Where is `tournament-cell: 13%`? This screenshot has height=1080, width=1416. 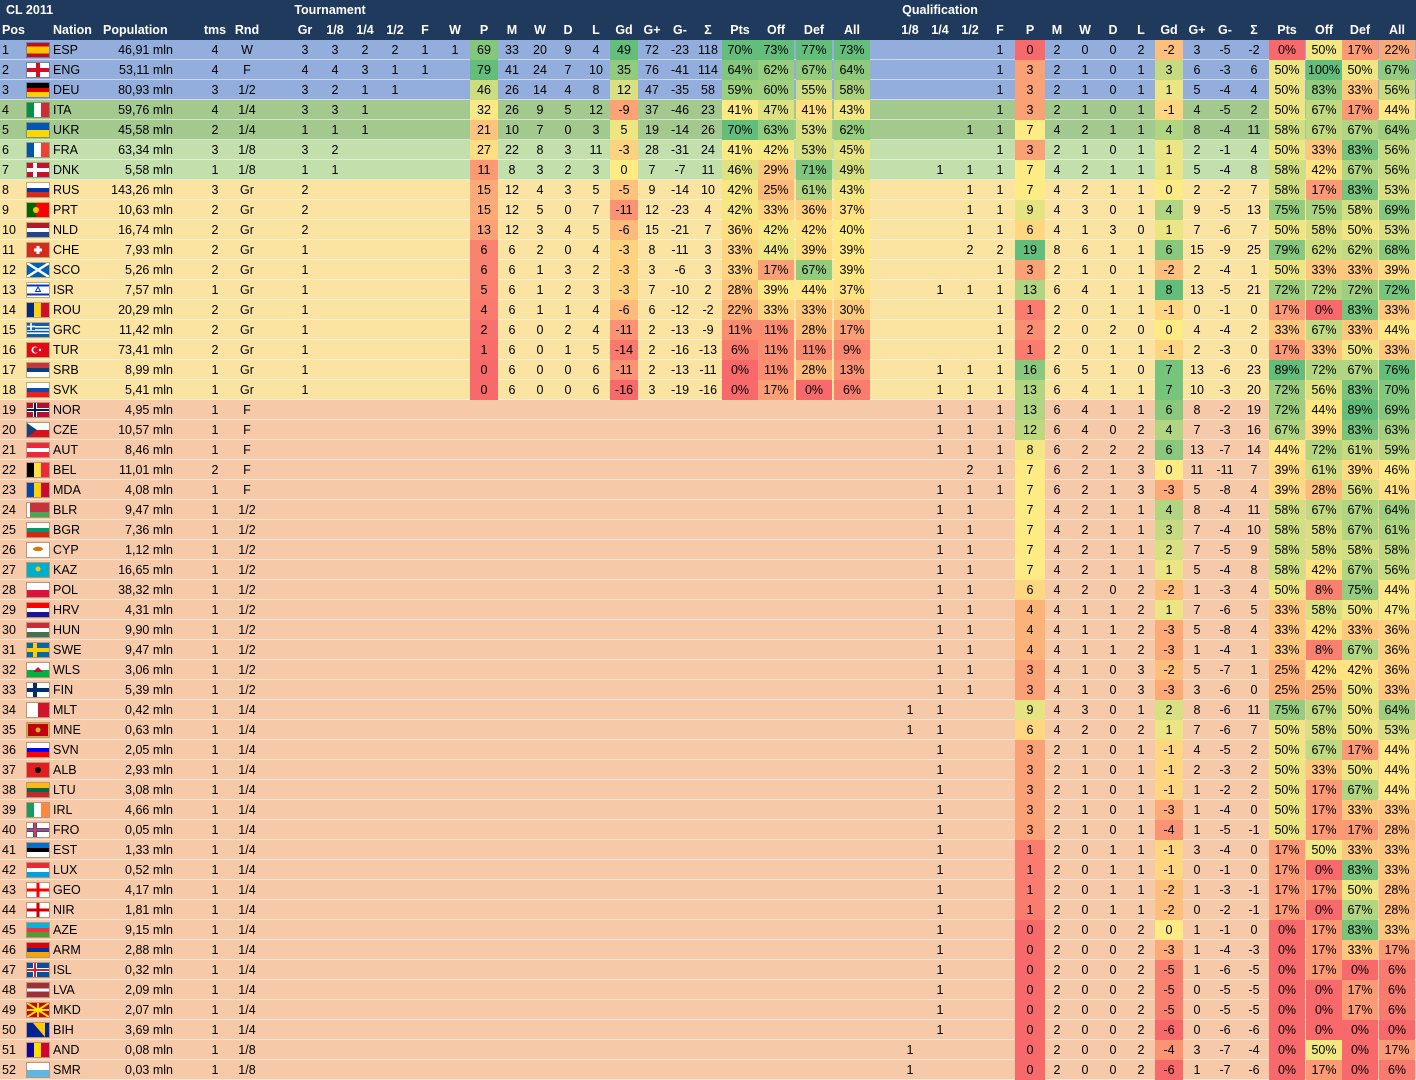
tournament-cell: 13% is located at coordinates (852, 370).